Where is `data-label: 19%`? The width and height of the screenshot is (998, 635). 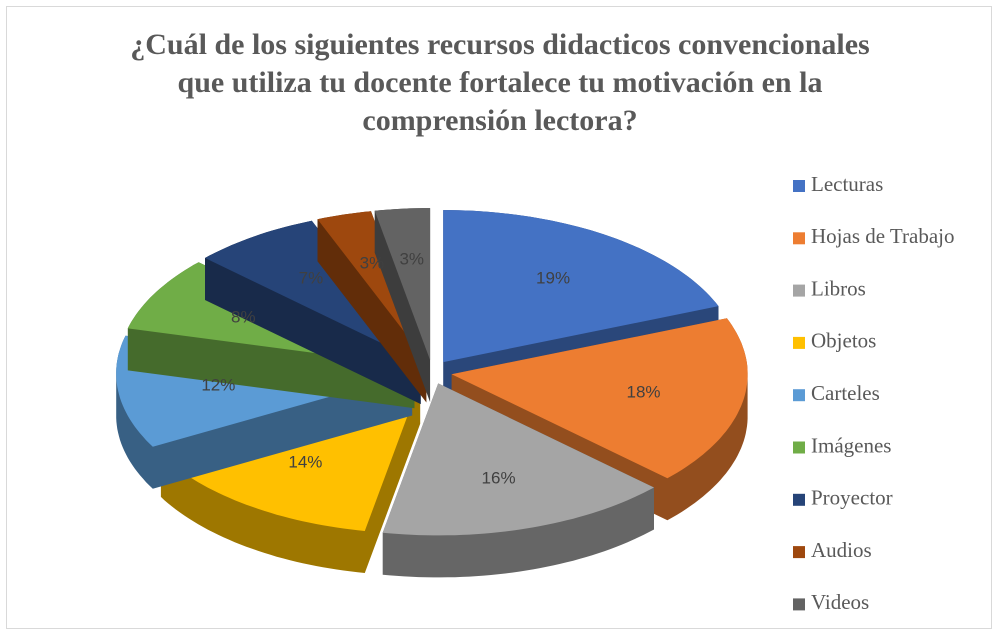
data-label: 19% is located at coordinates (553, 278).